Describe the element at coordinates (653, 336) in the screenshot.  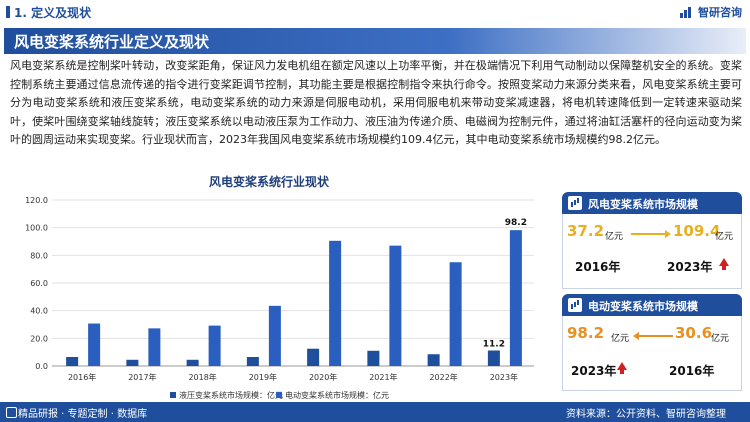
I see `arrow-left-icon` at that location.